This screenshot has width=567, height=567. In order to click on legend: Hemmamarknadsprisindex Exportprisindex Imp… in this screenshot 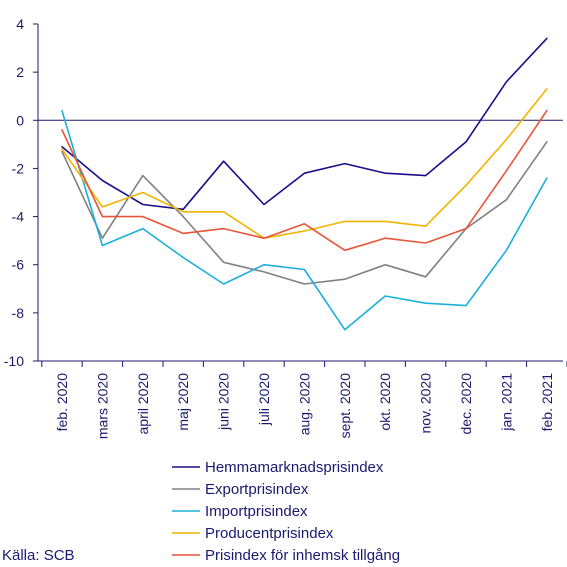, I will do `click(286, 511)`.